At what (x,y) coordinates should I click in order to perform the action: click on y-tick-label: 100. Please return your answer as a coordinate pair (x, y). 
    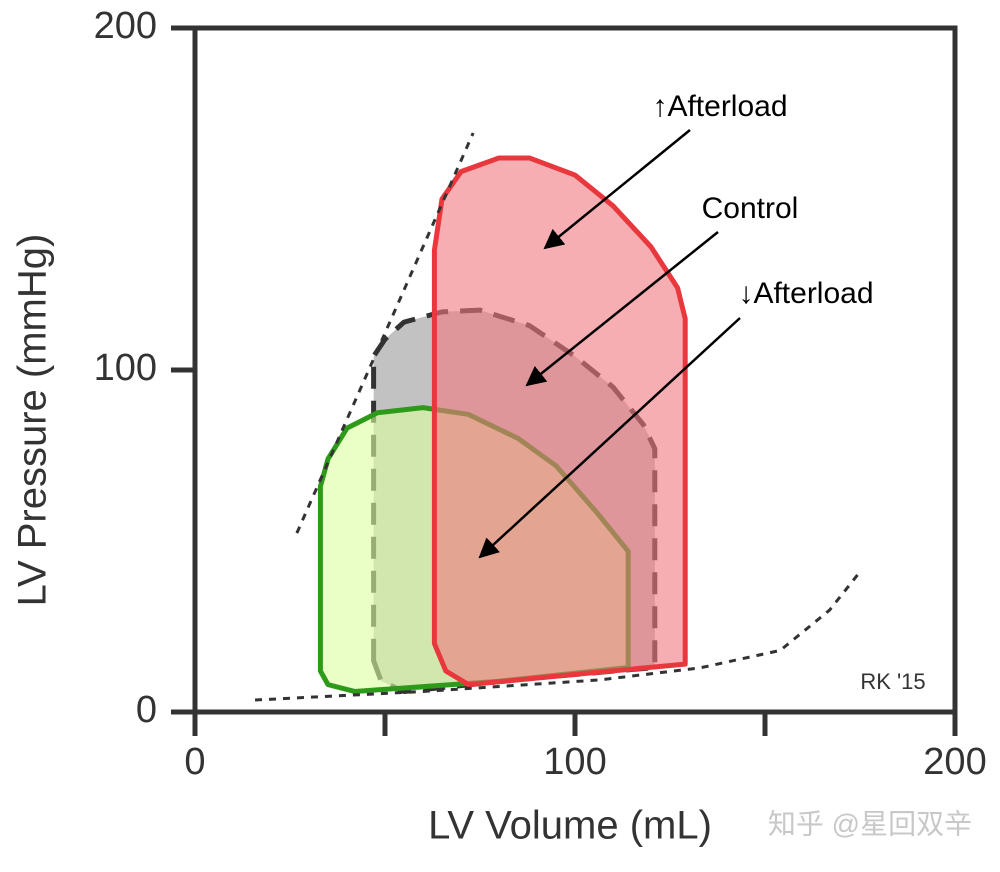
    Looking at the image, I should click on (125, 368).